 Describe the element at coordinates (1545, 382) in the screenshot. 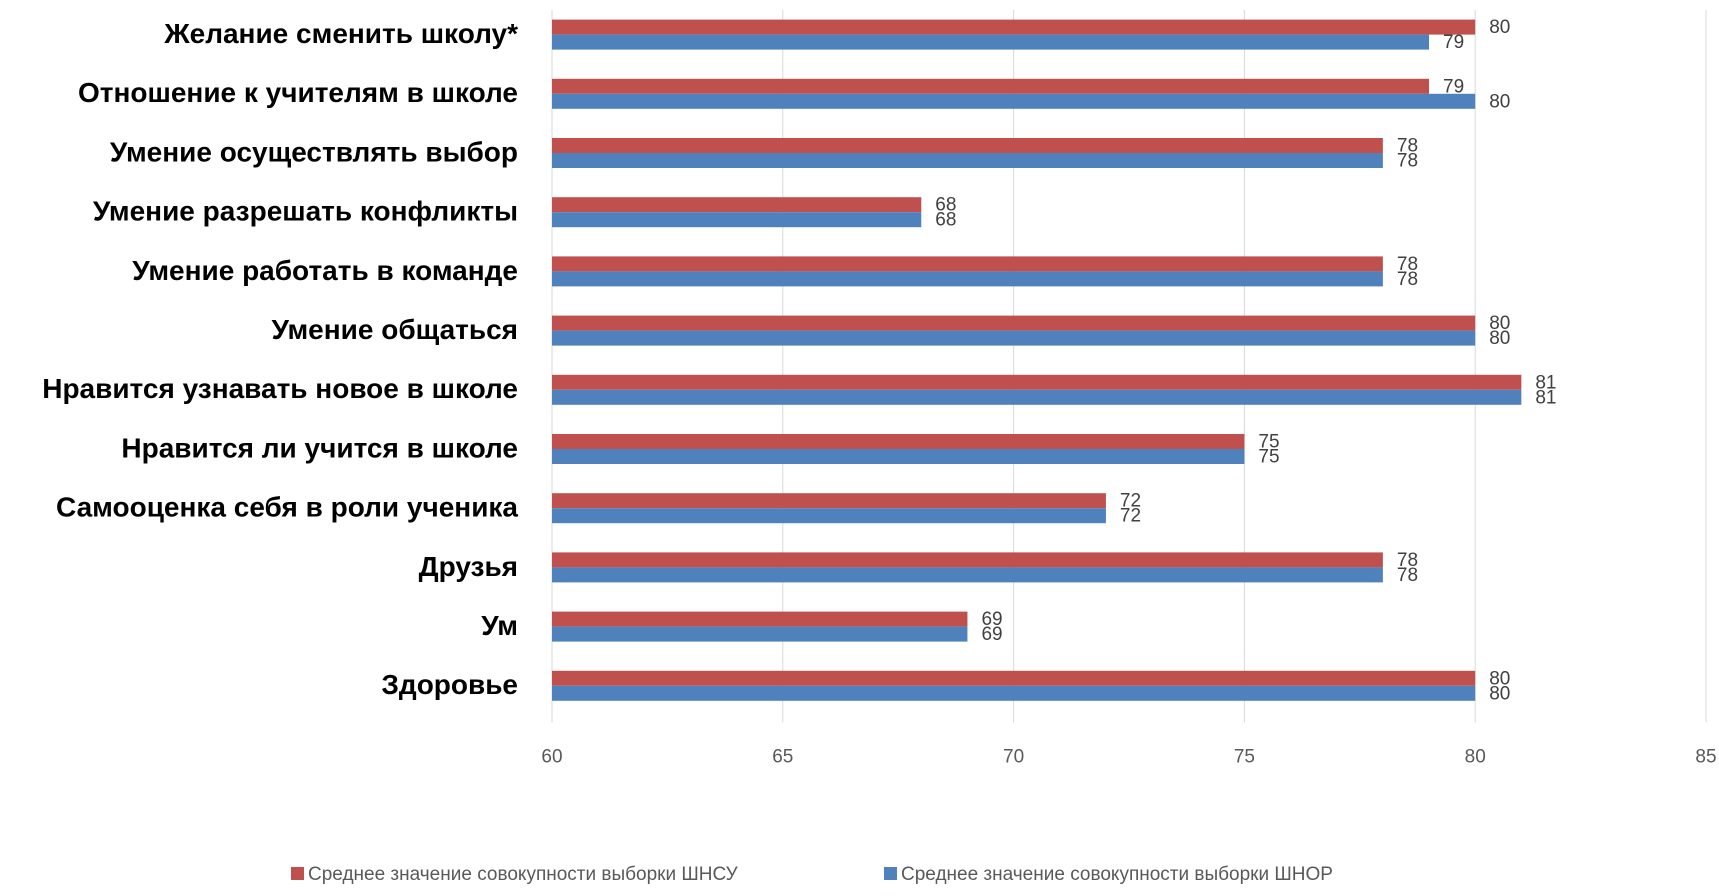

I see `data-label-shnsu: 81` at that location.